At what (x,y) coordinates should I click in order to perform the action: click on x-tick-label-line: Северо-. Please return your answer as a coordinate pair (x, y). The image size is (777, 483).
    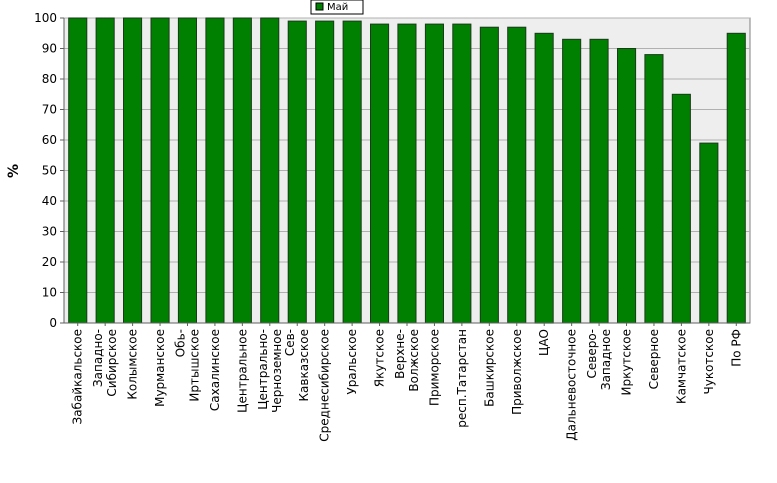
    Looking at the image, I should click on (592, 354).